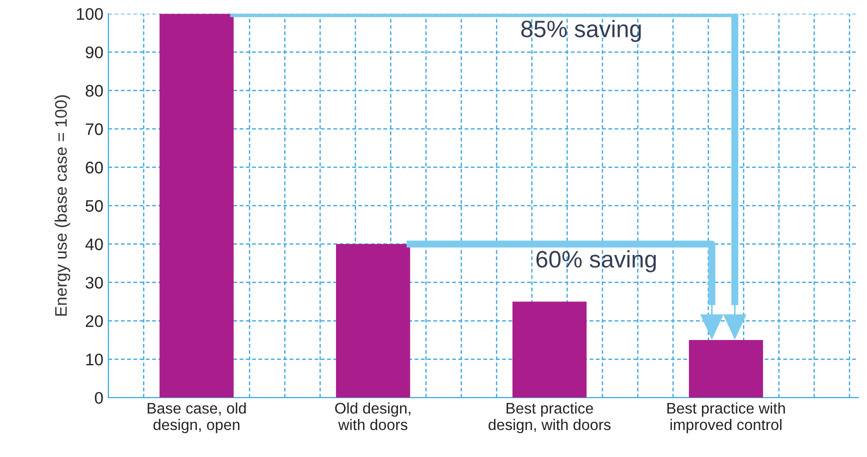 The image size is (867, 457). Describe the element at coordinates (89, 14) in the screenshot. I see `y-tick-label: 100` at that location.